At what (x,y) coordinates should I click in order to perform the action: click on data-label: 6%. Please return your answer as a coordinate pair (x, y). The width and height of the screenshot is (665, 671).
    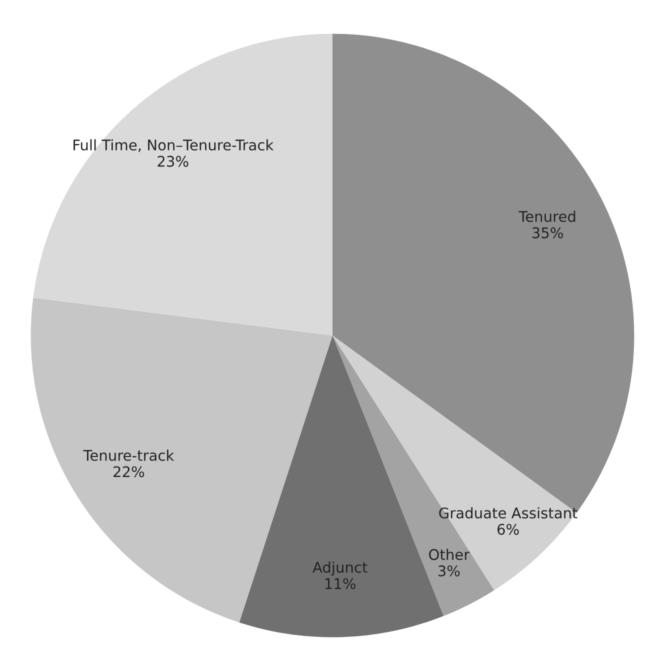
    Looking at the image, I should click on (508, 529).